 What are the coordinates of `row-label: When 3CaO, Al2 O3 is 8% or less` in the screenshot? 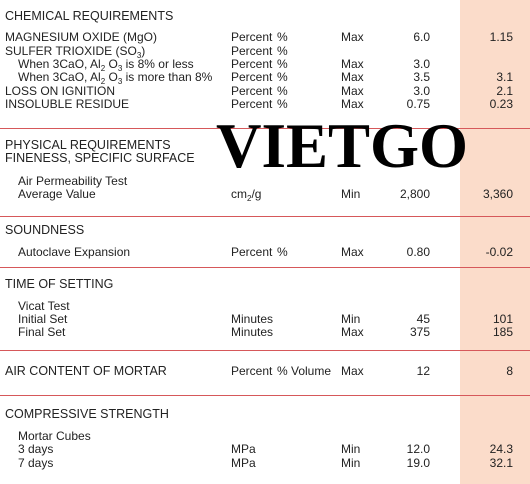 It's located at (106, 65).